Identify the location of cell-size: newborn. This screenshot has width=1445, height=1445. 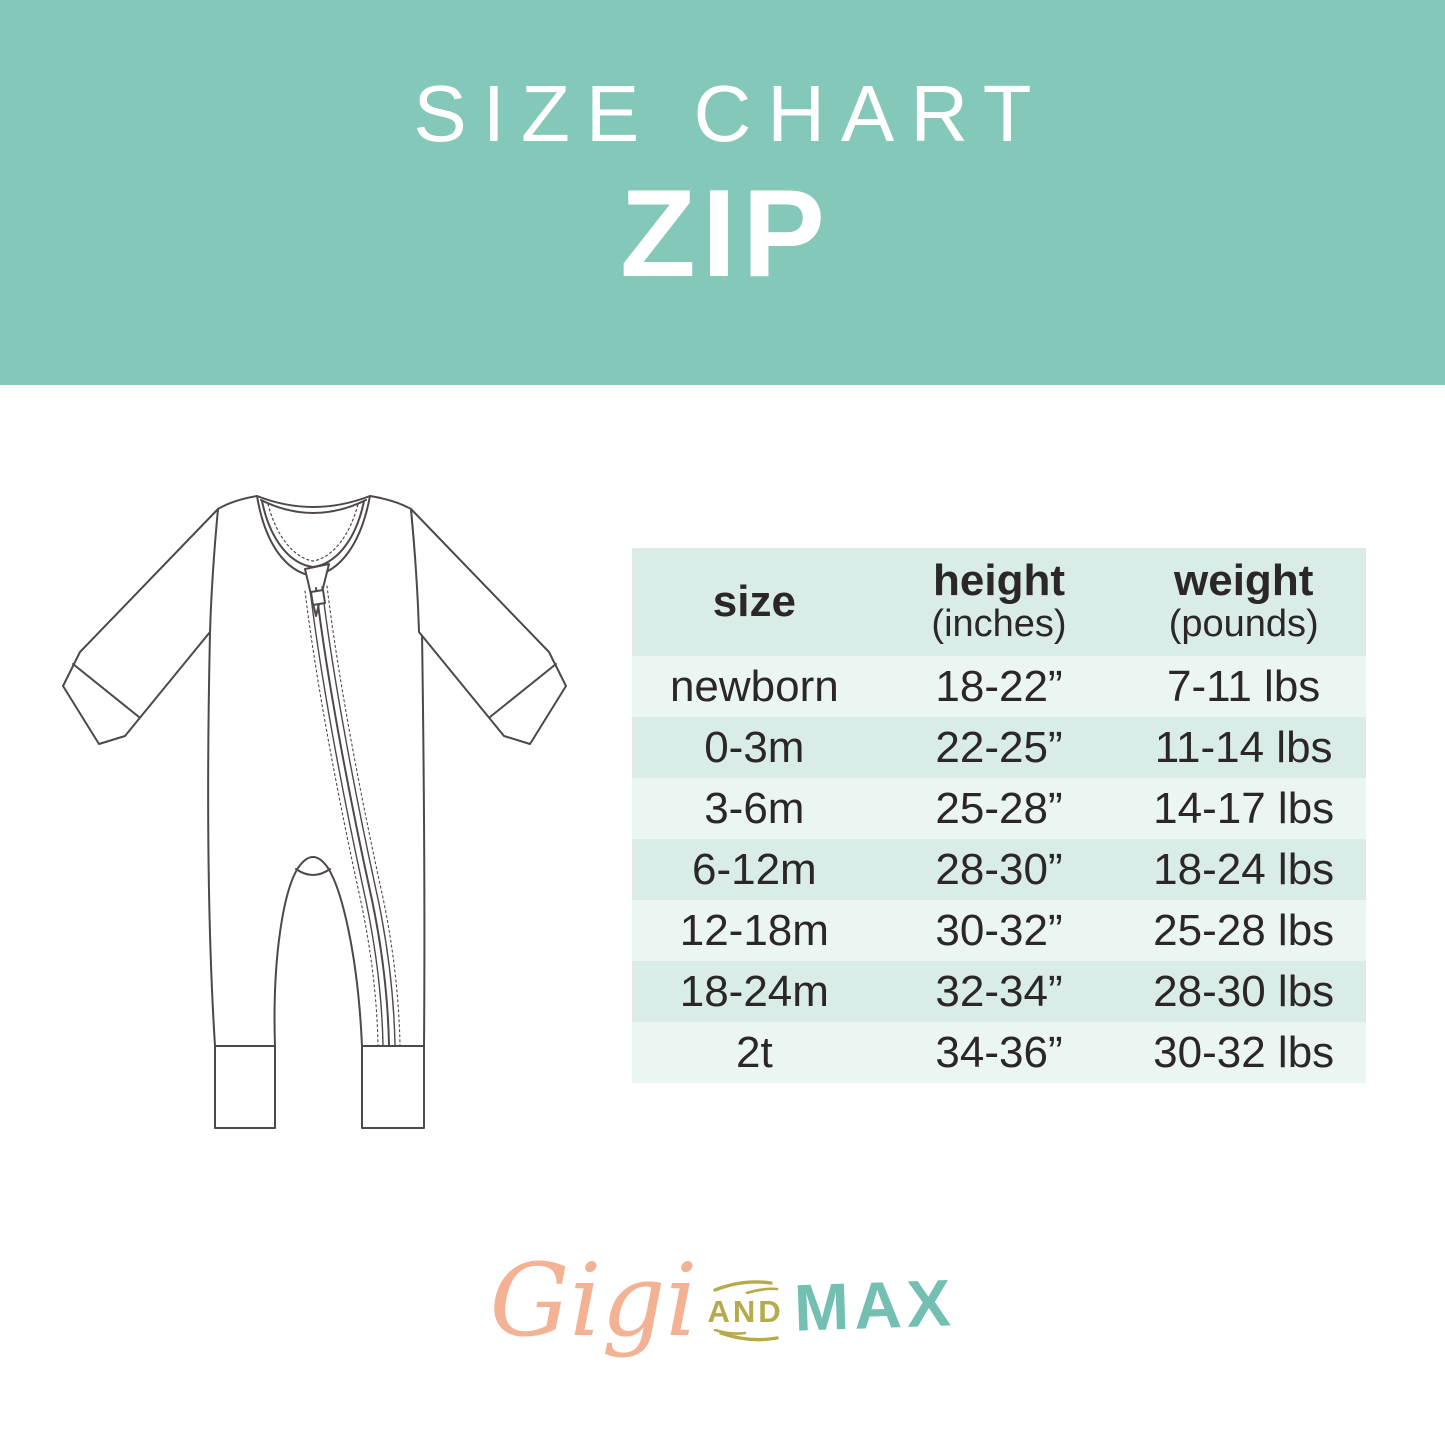
(754, 686).